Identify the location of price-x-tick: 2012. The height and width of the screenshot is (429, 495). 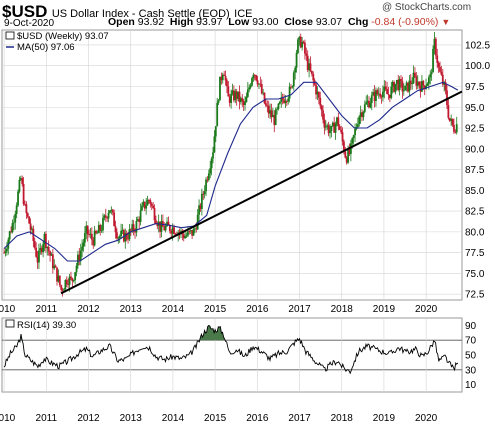
(88, 309).